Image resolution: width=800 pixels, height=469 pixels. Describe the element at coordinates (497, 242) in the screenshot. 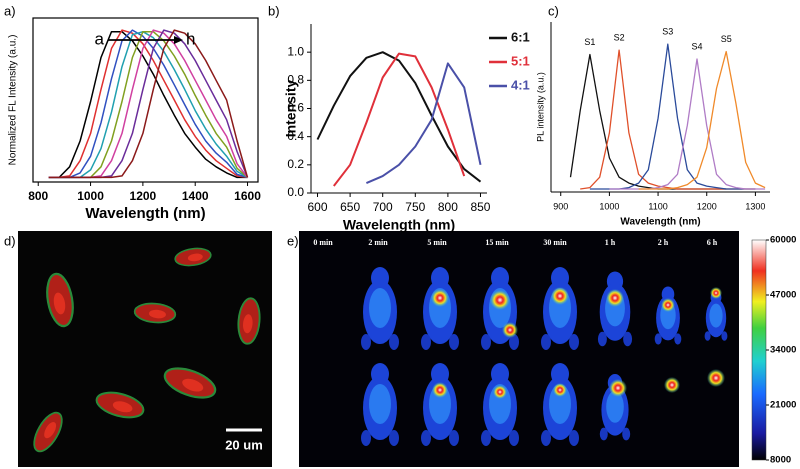

I see `time-label: 15 min` at that location.